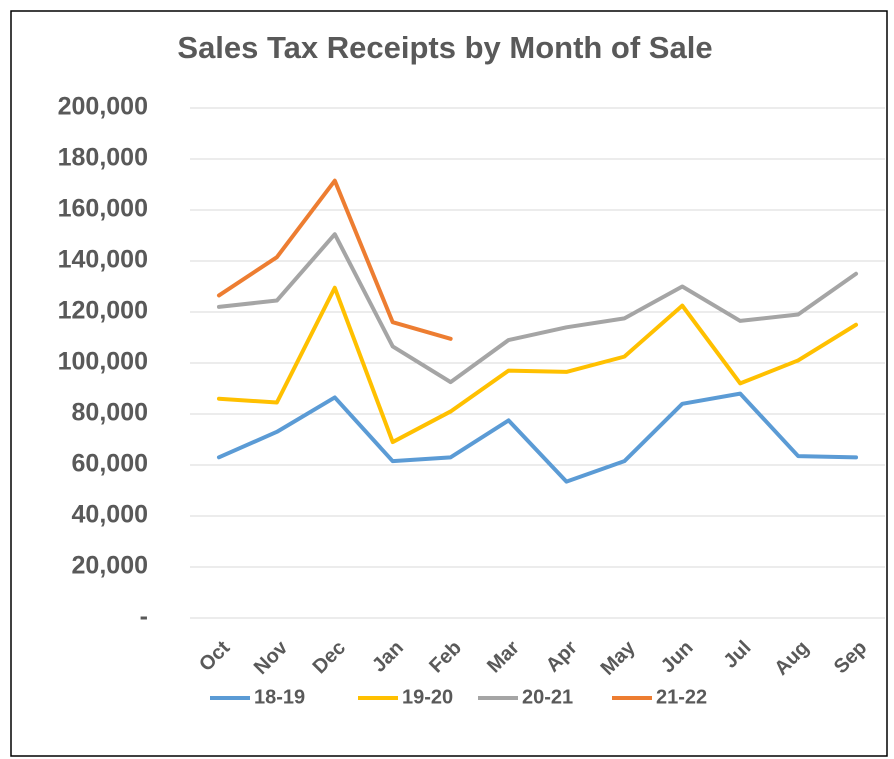  What do you see at coordinates (110, 515) in the screenshot?
I see `y-tick-label: 40,000` at bounding box center [110, 515].